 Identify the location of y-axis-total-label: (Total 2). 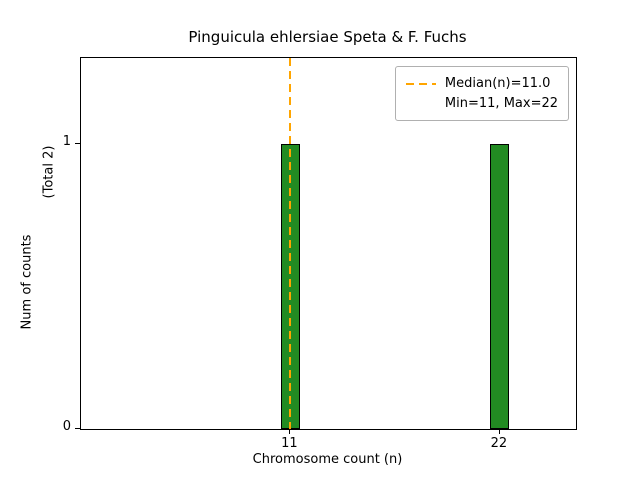
(49, 172).